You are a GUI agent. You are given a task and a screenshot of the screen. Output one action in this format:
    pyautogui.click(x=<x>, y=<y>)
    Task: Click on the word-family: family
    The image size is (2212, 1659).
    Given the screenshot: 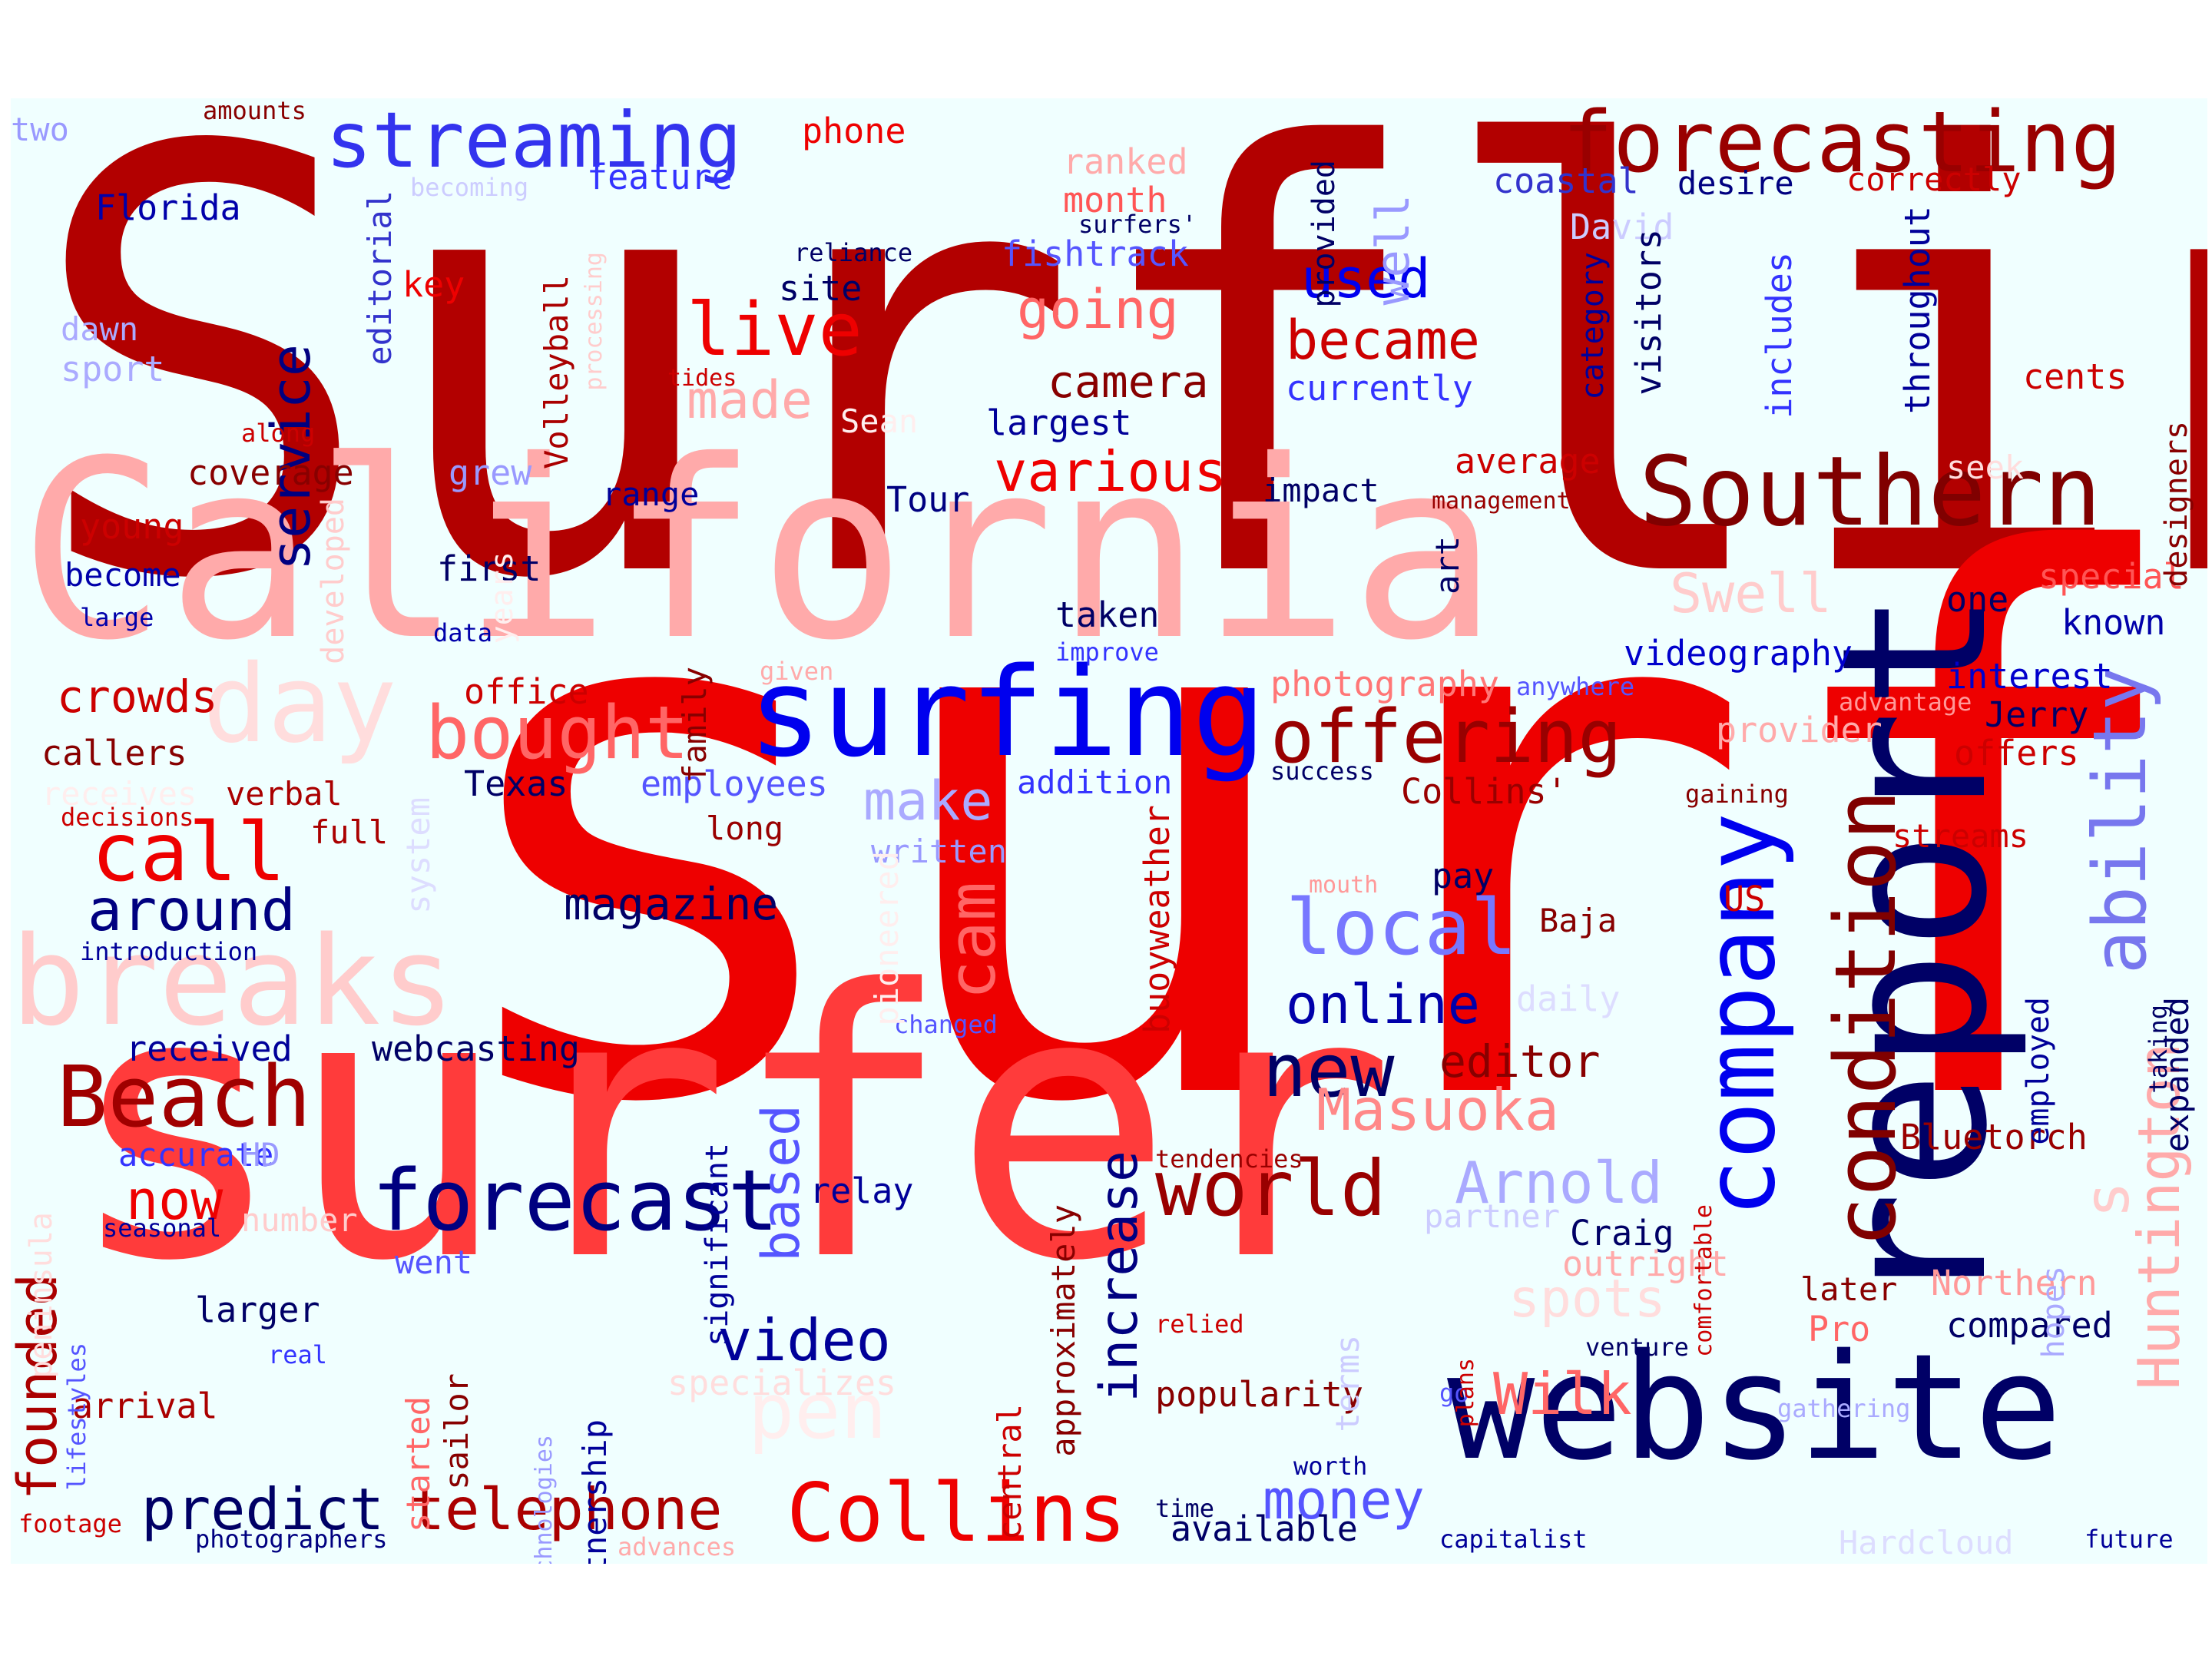 What is the action you would take?
    pyautogui.click(x=695, y=725)
    